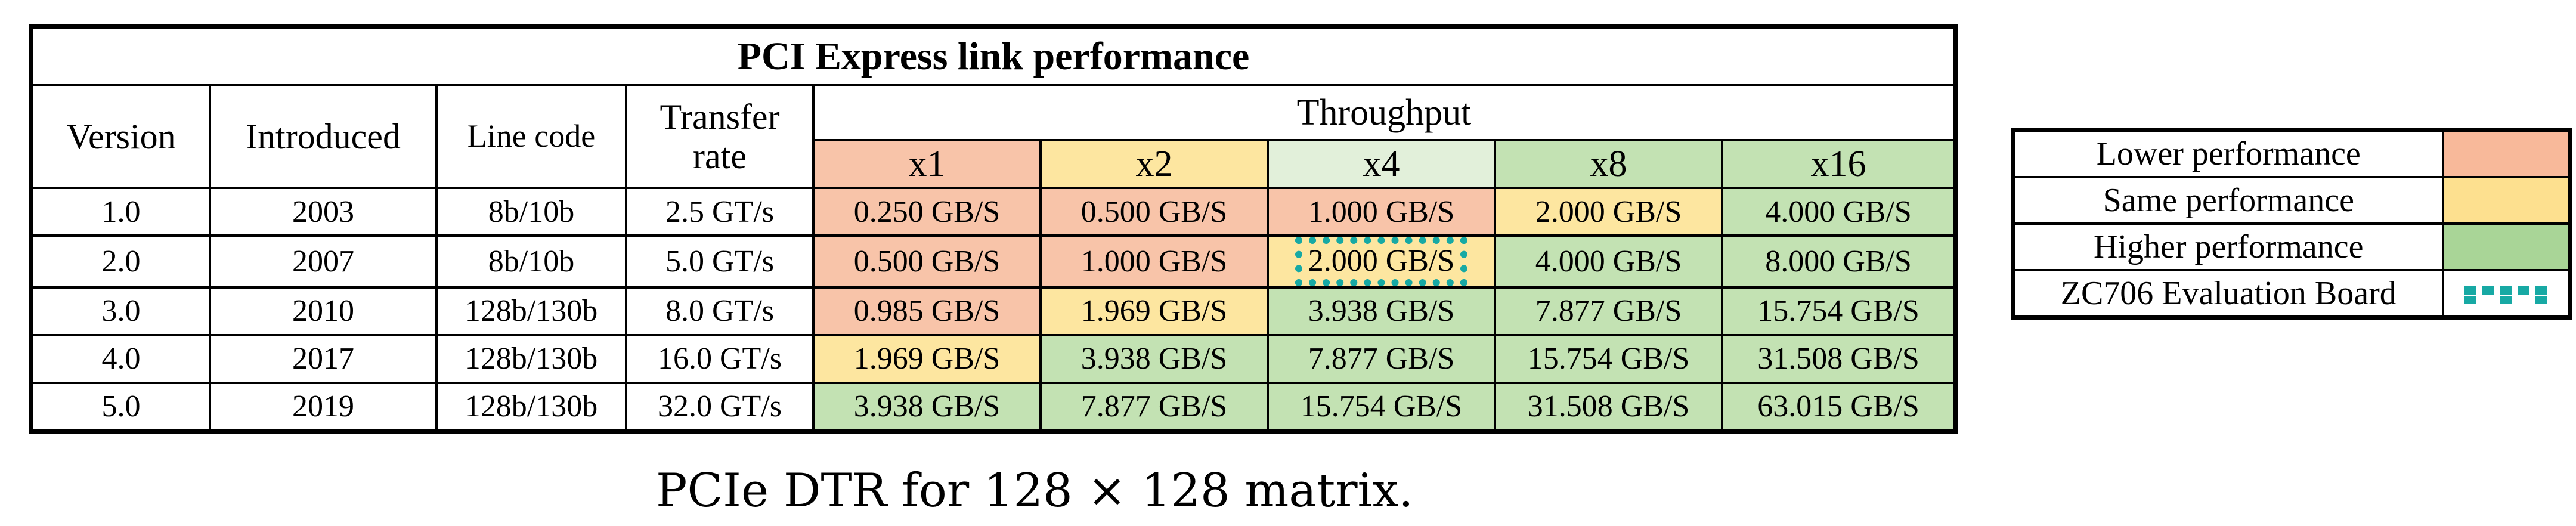  Describe the element at coordinates (1608, 261) in the screenshot. I see `throughput-cell-x8: 4.000 GB/S` at that location.